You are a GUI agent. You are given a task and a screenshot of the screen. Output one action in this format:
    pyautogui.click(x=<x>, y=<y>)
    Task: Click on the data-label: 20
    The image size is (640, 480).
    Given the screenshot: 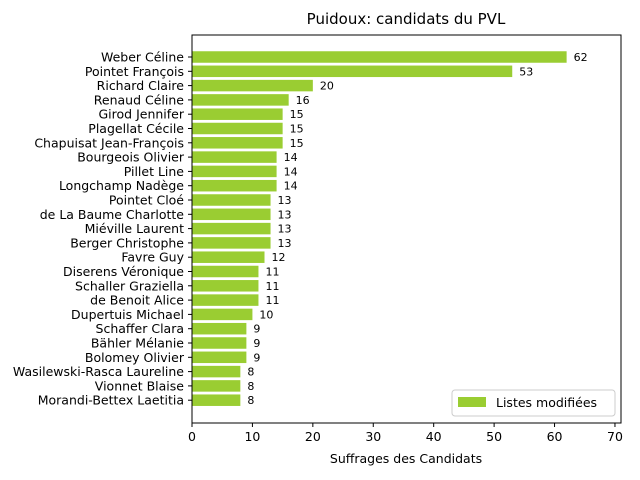 What is the action you would take?
    pyautogui.click(x=327, y=86)
    